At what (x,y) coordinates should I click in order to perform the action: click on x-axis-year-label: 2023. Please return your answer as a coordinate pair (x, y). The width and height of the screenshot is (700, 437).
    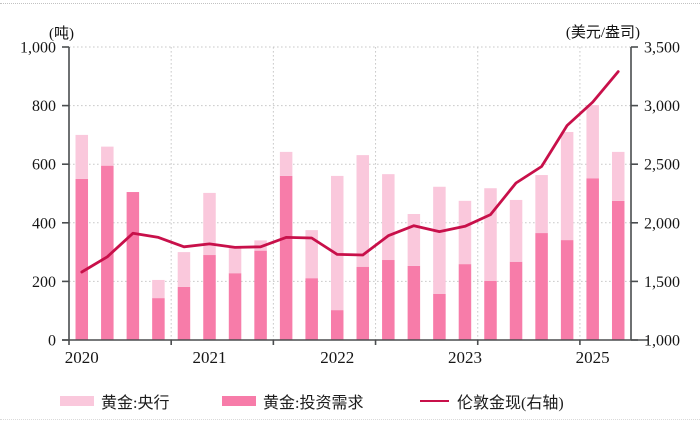
    Looking at the image, I should click on (465, 357).